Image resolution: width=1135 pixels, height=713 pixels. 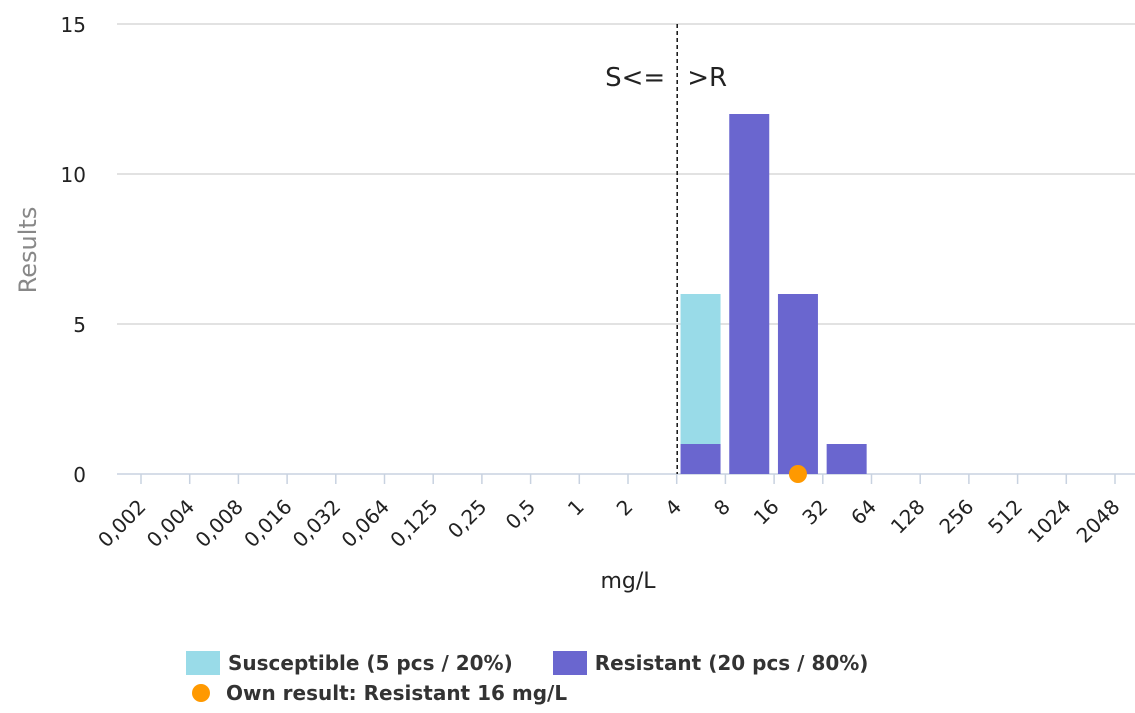 What do you see at coordinates (467, 519) in the screenshot?
I see `x-tick-label-0,25: 0,25` at bounding box center [467, 519].